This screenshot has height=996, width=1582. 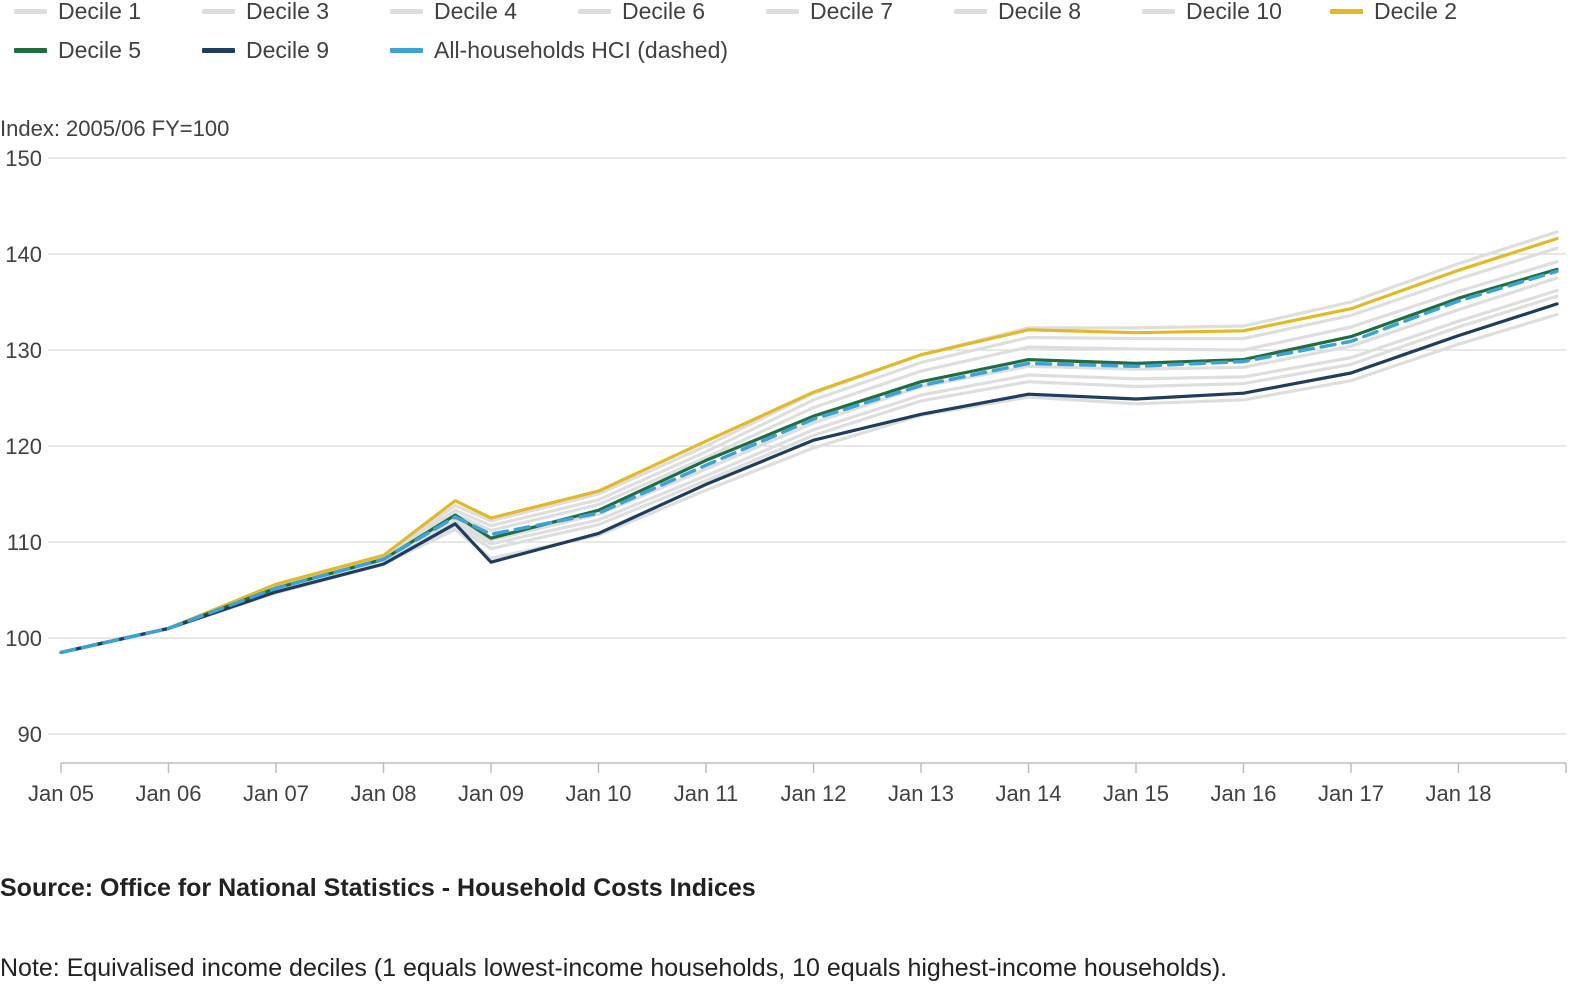 I want to click on legend-item: Decile 7, so click(x=829, y=15).